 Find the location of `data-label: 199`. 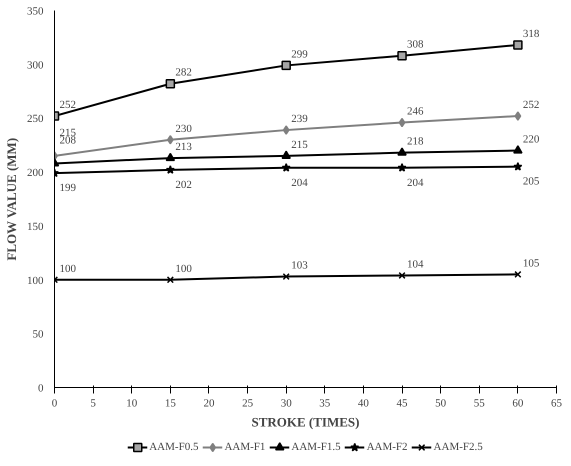

data-label: 199 is located at coordinates (68, 188).